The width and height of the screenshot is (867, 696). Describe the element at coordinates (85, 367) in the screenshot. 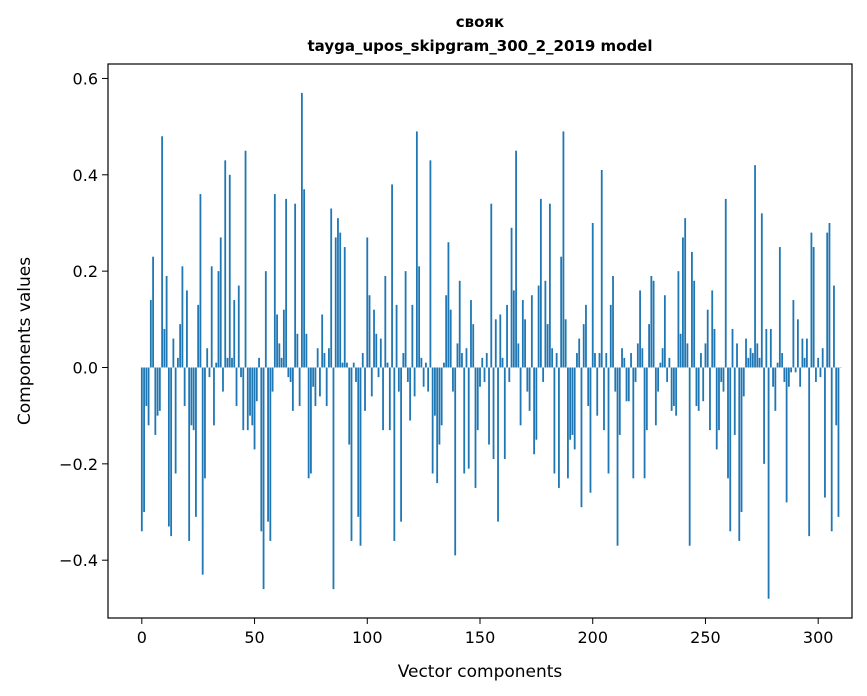

I see `y-tick-label: 0.0` at that location.